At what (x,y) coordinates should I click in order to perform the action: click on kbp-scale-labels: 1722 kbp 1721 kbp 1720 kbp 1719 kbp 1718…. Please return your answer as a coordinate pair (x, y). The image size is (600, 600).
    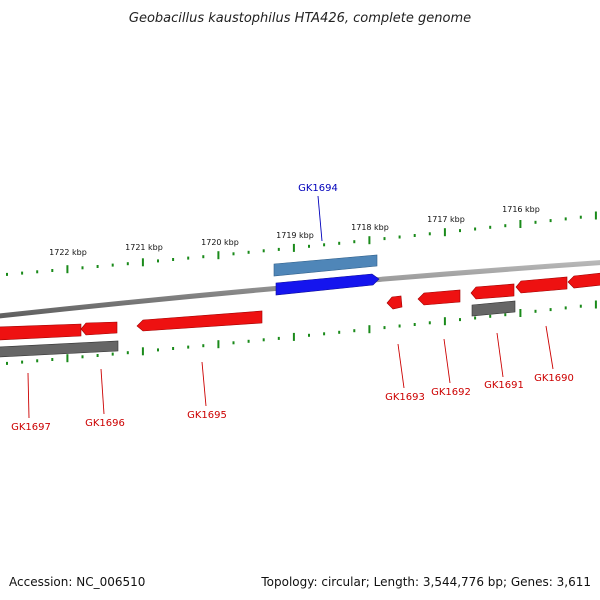
    Looking at the image, I should click on (294, 231).